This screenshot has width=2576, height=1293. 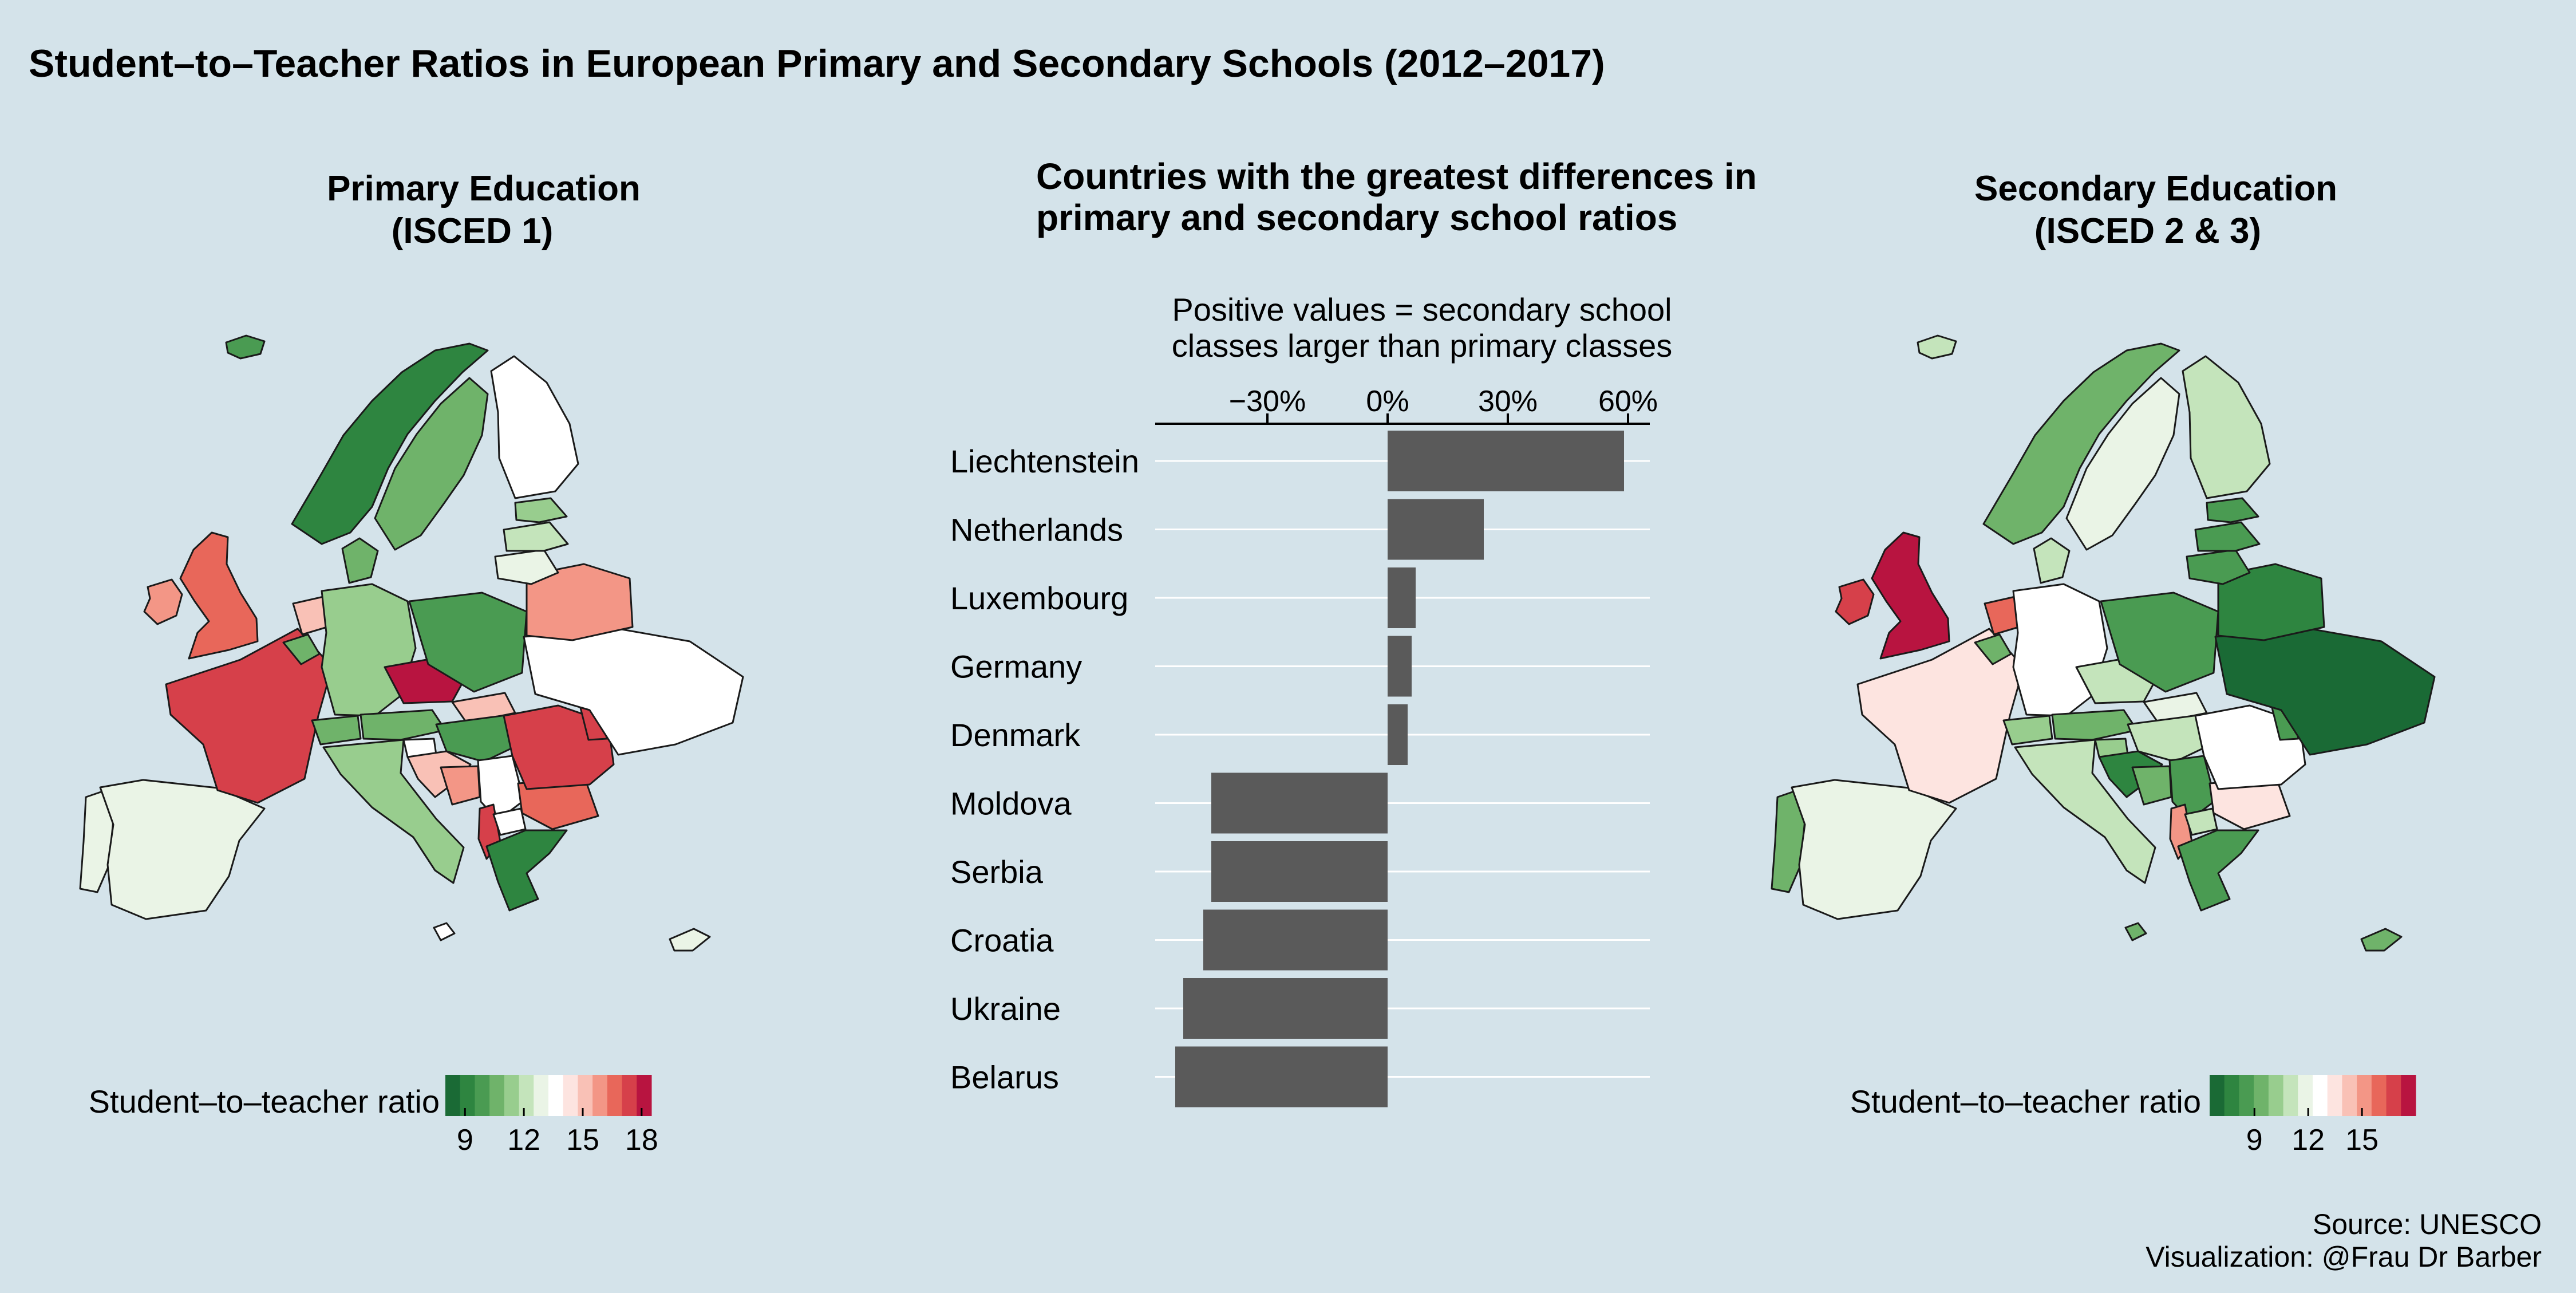 What do you see at coordinates (1039, 598) in the screenshot?
I see `bar-category-label-luxembourg: Luxembourg` at bounding box center [1039, 598].